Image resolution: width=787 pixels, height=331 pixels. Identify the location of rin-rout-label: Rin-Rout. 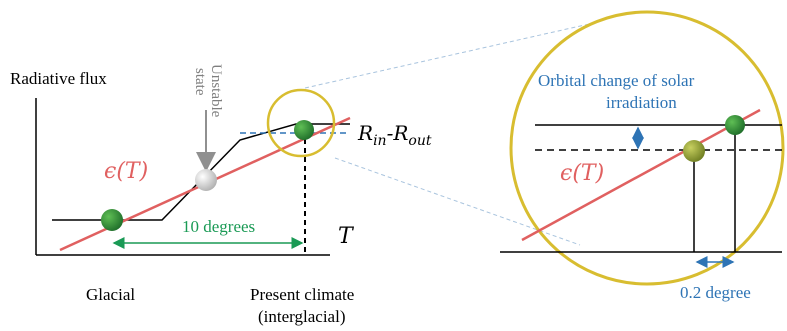
(394, 135).